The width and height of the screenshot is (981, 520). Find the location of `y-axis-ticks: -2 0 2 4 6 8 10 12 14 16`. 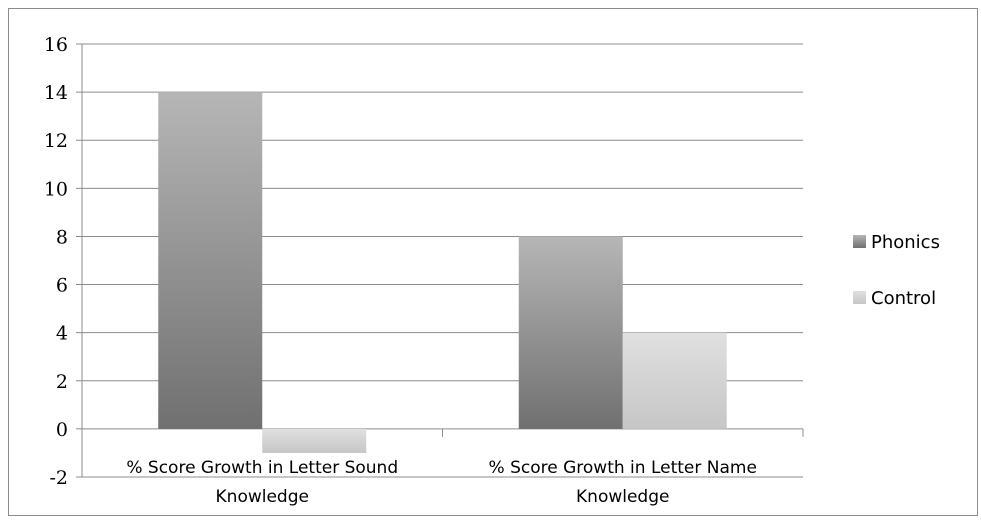

y-axis-ticks: -2 0 2 4 6 8 10 12 14 16 is located at coordinates (56, 261).